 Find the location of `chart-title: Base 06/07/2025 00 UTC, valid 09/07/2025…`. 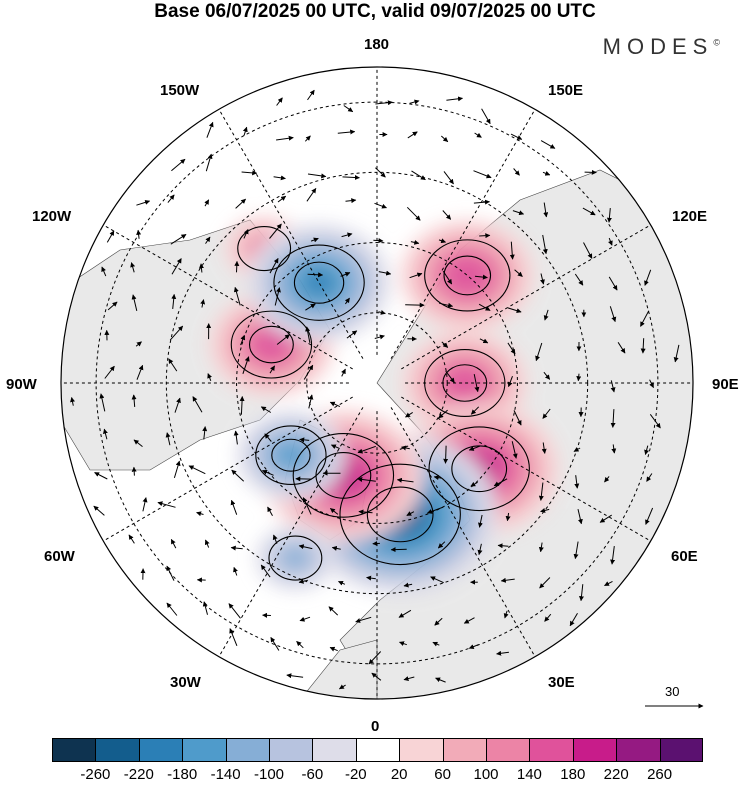

chart-title: Base 06/07/2025 00 UTC, valid 09/07/2025… is located at coordinates (375, 12).